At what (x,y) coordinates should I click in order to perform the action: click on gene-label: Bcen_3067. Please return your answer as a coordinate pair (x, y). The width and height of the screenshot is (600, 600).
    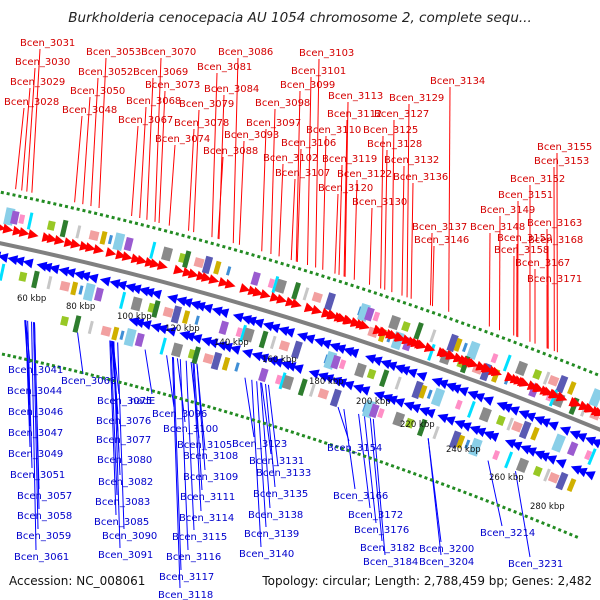
    Looking at the image, I should click on (145, 120).